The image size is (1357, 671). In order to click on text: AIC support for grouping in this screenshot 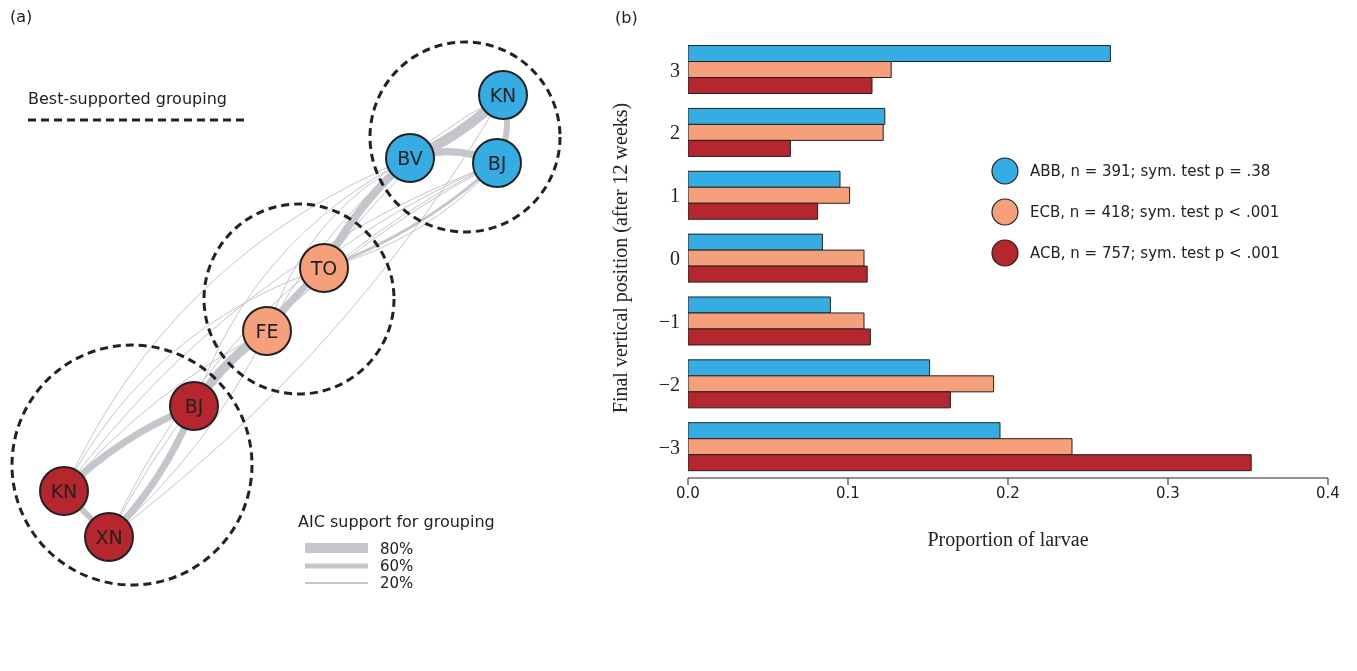, I will do `click(396, 521)`.